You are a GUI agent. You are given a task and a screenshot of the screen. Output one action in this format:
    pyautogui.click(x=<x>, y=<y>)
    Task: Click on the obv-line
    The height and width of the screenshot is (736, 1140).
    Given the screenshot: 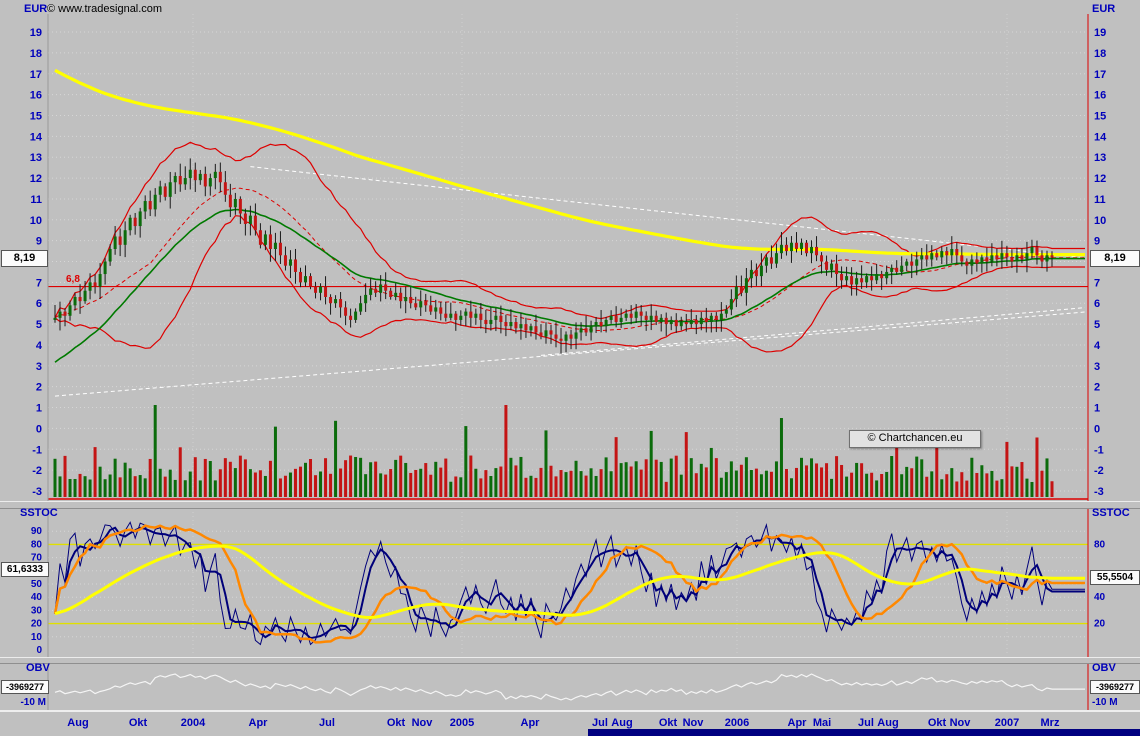 What is the action you would take?
    pyautogui.click(x=569, y=687)
    